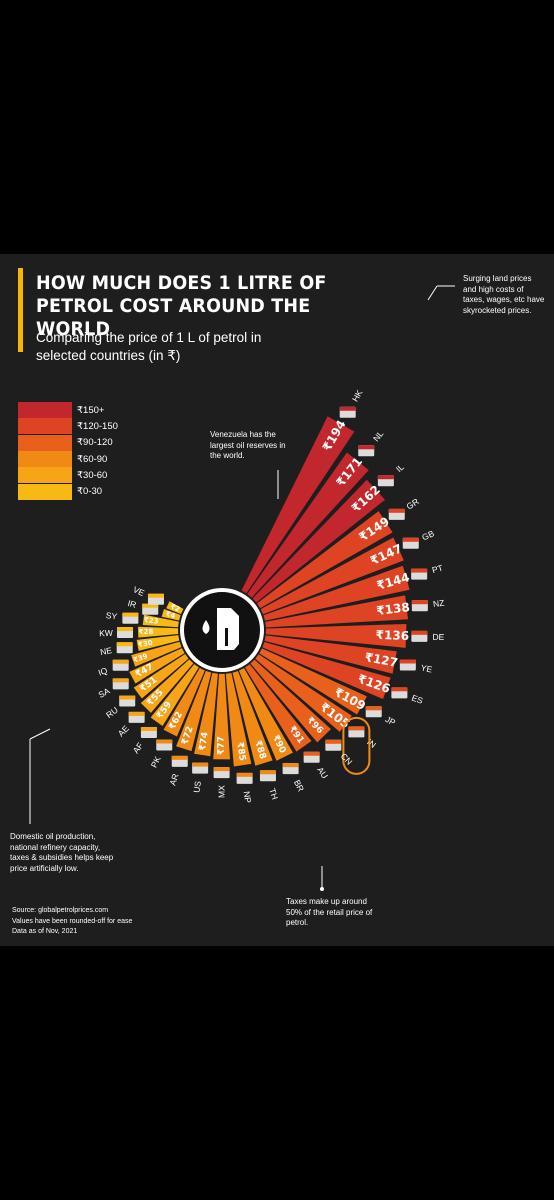  I want to click on bar-pk, so click(184, 702).